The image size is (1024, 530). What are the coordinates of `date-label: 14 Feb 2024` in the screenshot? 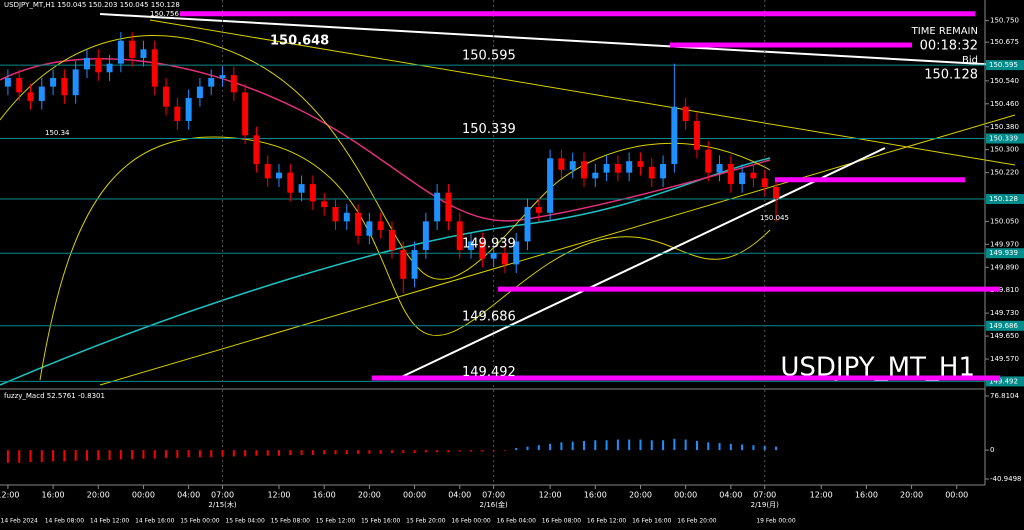 It's located at (20, 521).